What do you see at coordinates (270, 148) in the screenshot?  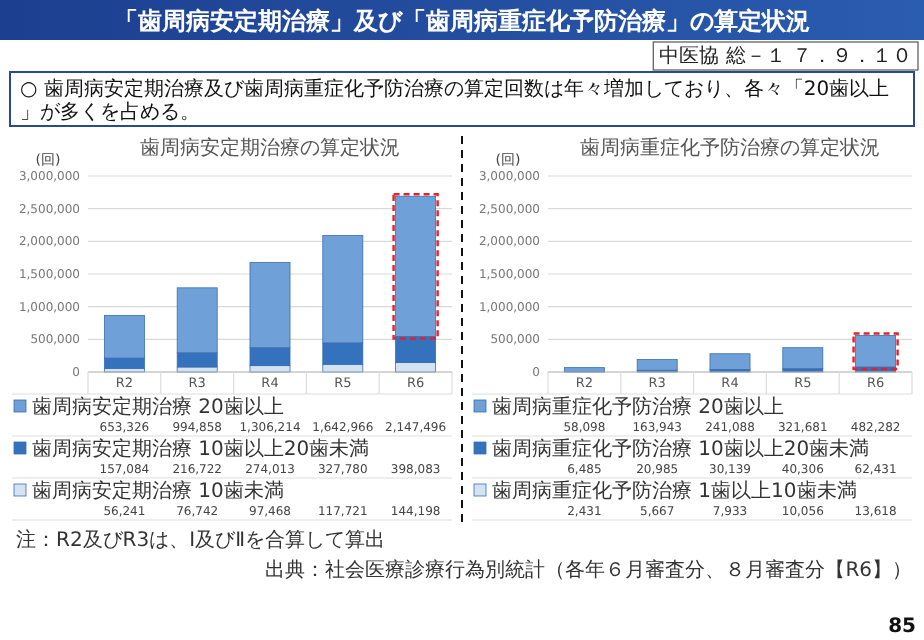 I see `chart-title: 歯周病安定期治療の算定状況` at bounding box center [270, 148].